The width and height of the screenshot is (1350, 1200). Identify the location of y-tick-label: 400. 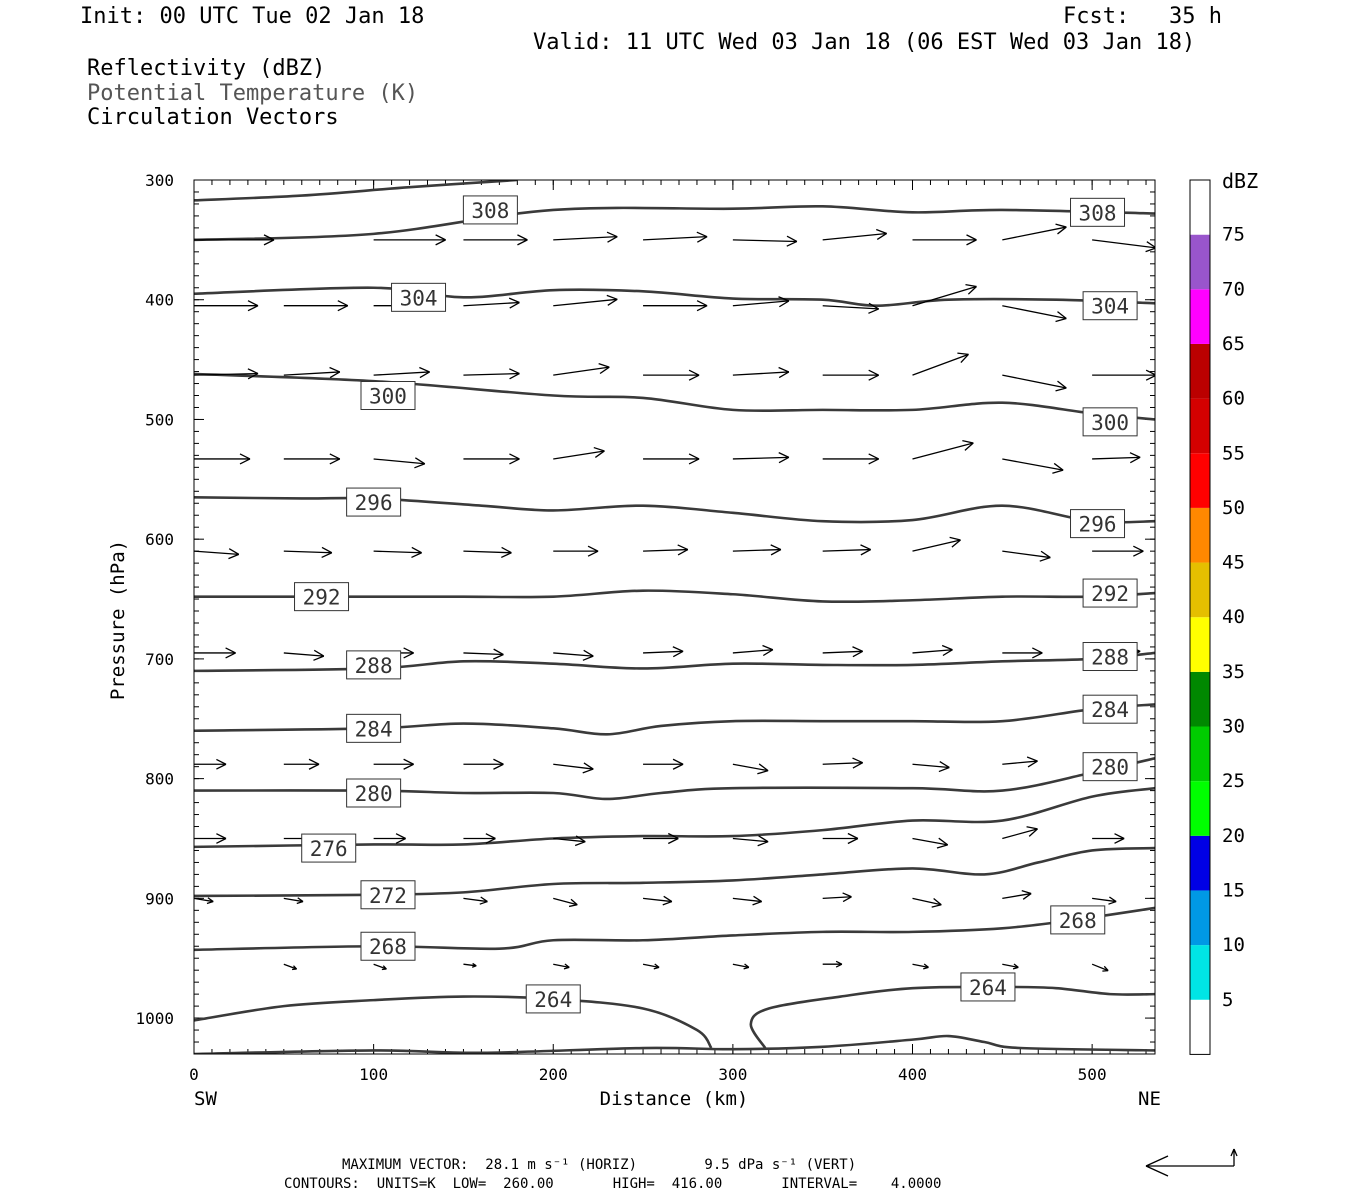
(159, 300).